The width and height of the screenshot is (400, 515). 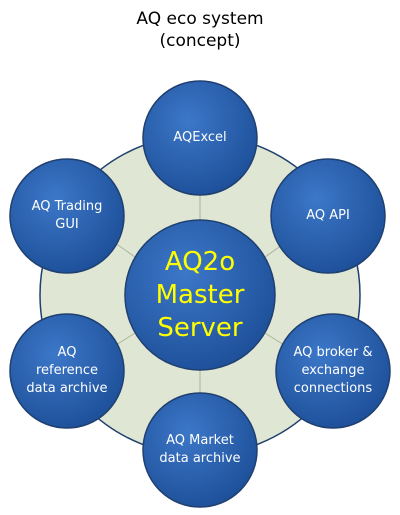 I want to click on node-aqexcel, so click(x=200, y=138).